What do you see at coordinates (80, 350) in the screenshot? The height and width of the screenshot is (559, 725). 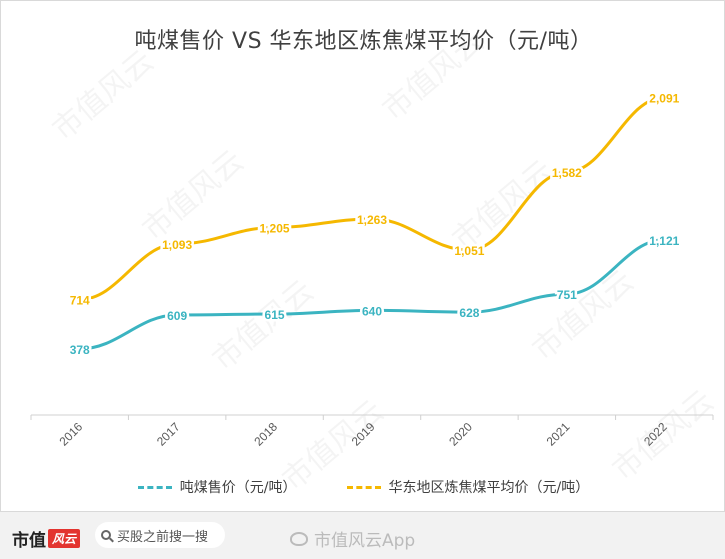 I see `data-label-series-1: 378` at bounding box center [80, 350].